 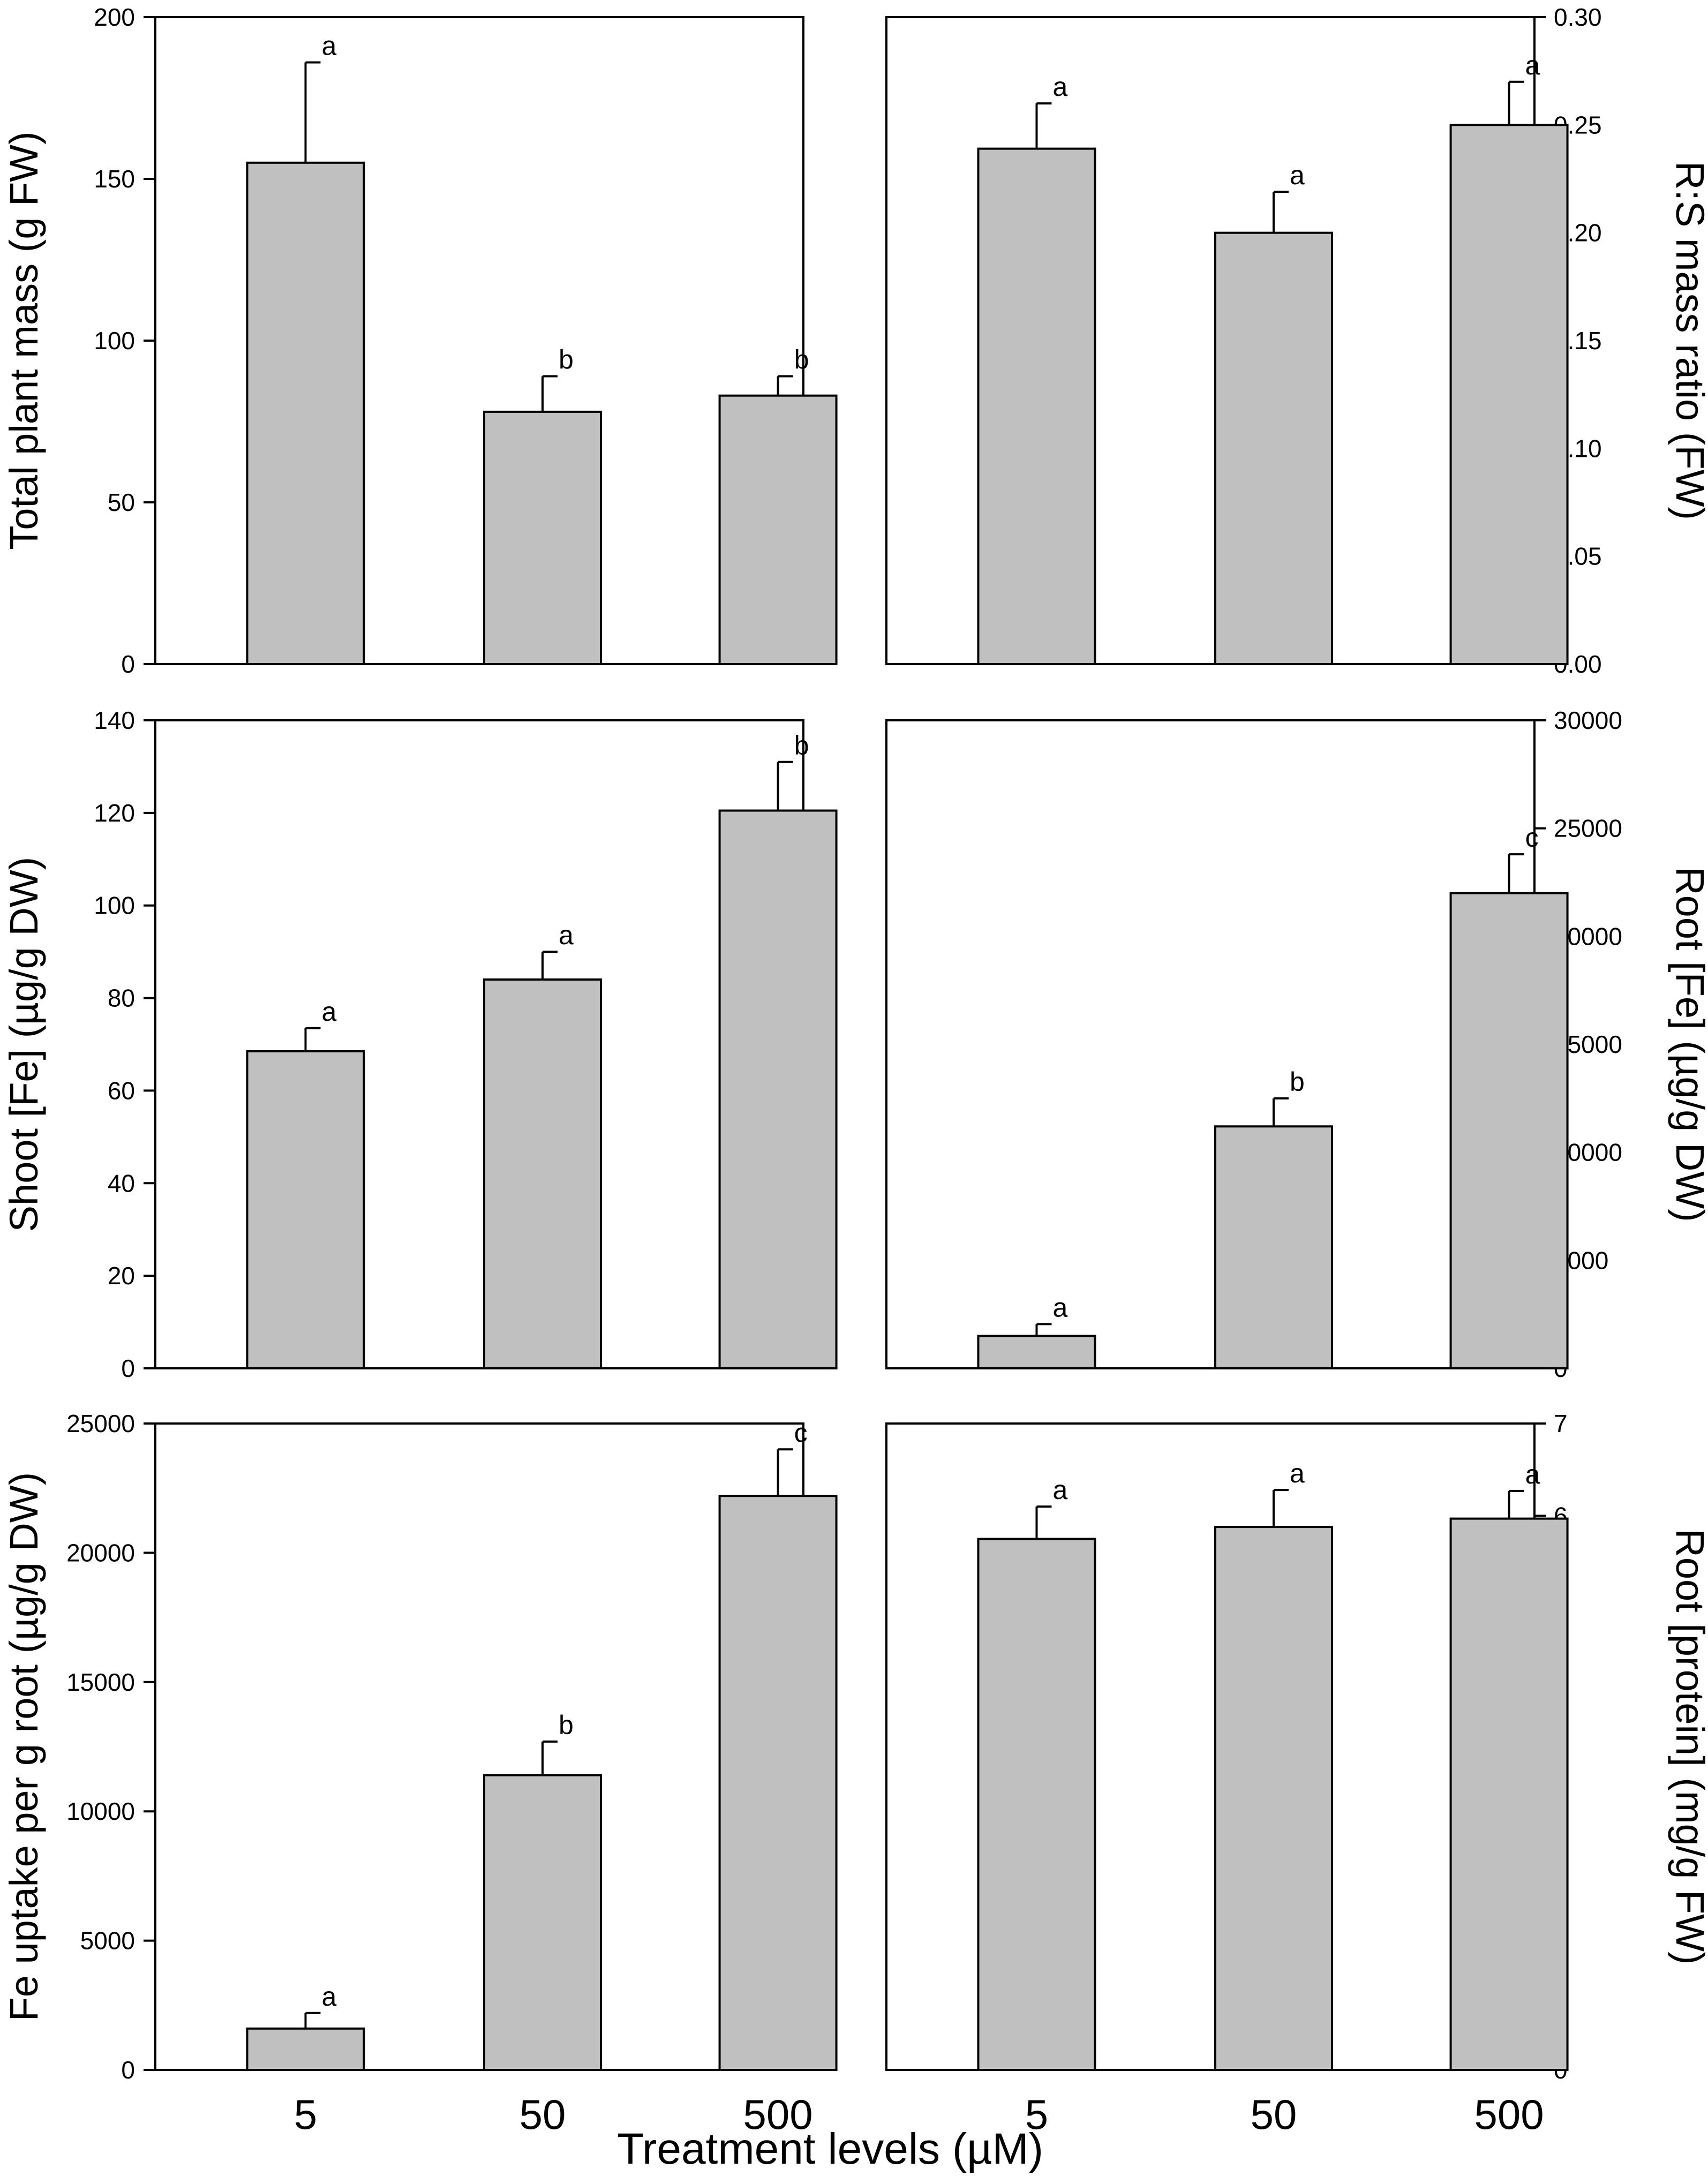 What do you see at coordinates (121, 502) in the screenshot?
I see `y-tick-label: 50` at bounding box center [121, 502].